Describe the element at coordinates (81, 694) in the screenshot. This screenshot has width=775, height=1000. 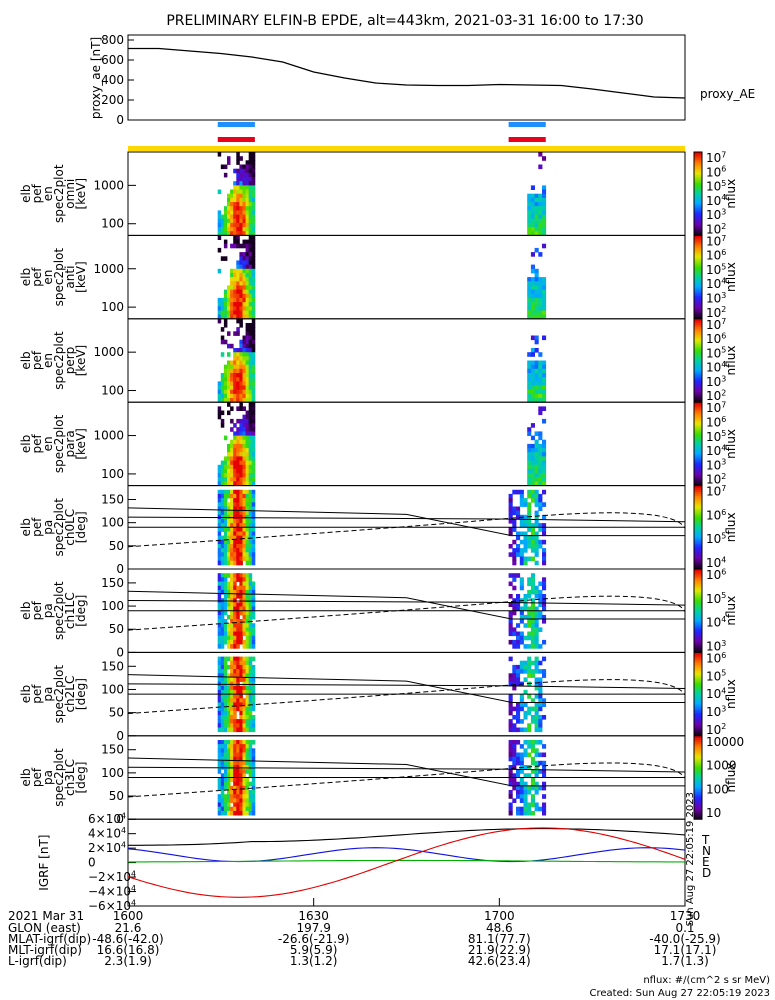
I see `y-axis-label: [deg]` at that location.